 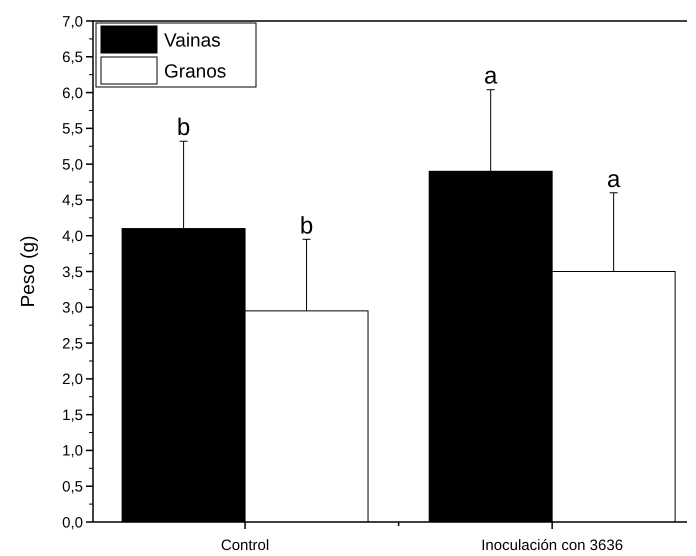 I want to click on y-tick-label: 7,0, so click(x=72, y=21).